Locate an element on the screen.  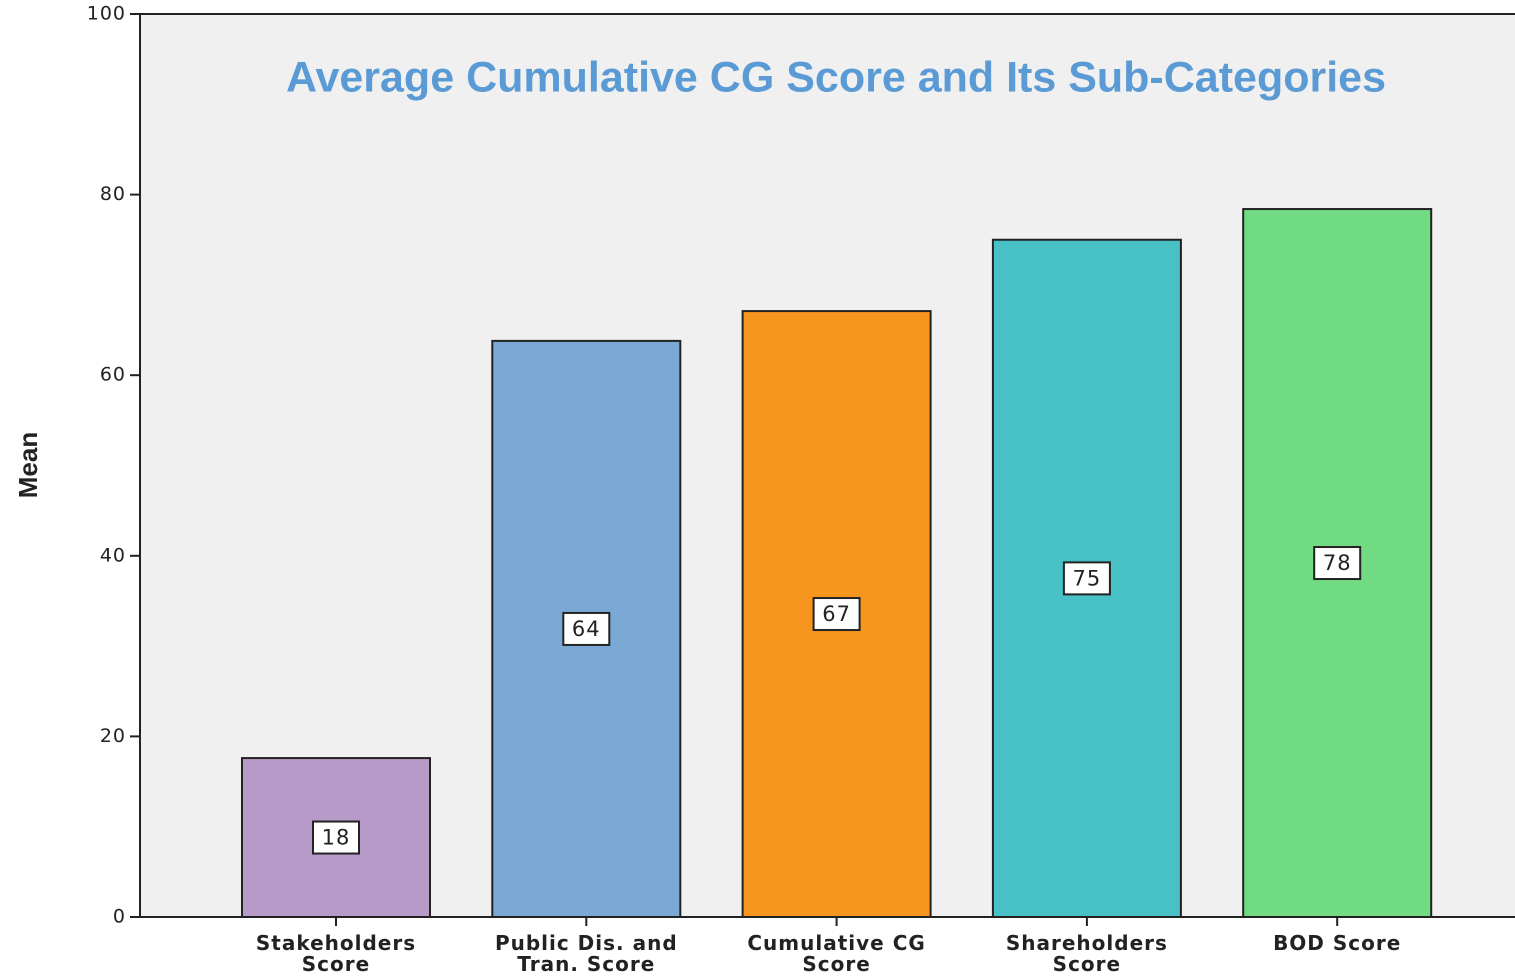
y-tick-label: 60 is located at coordinates (113, 375).